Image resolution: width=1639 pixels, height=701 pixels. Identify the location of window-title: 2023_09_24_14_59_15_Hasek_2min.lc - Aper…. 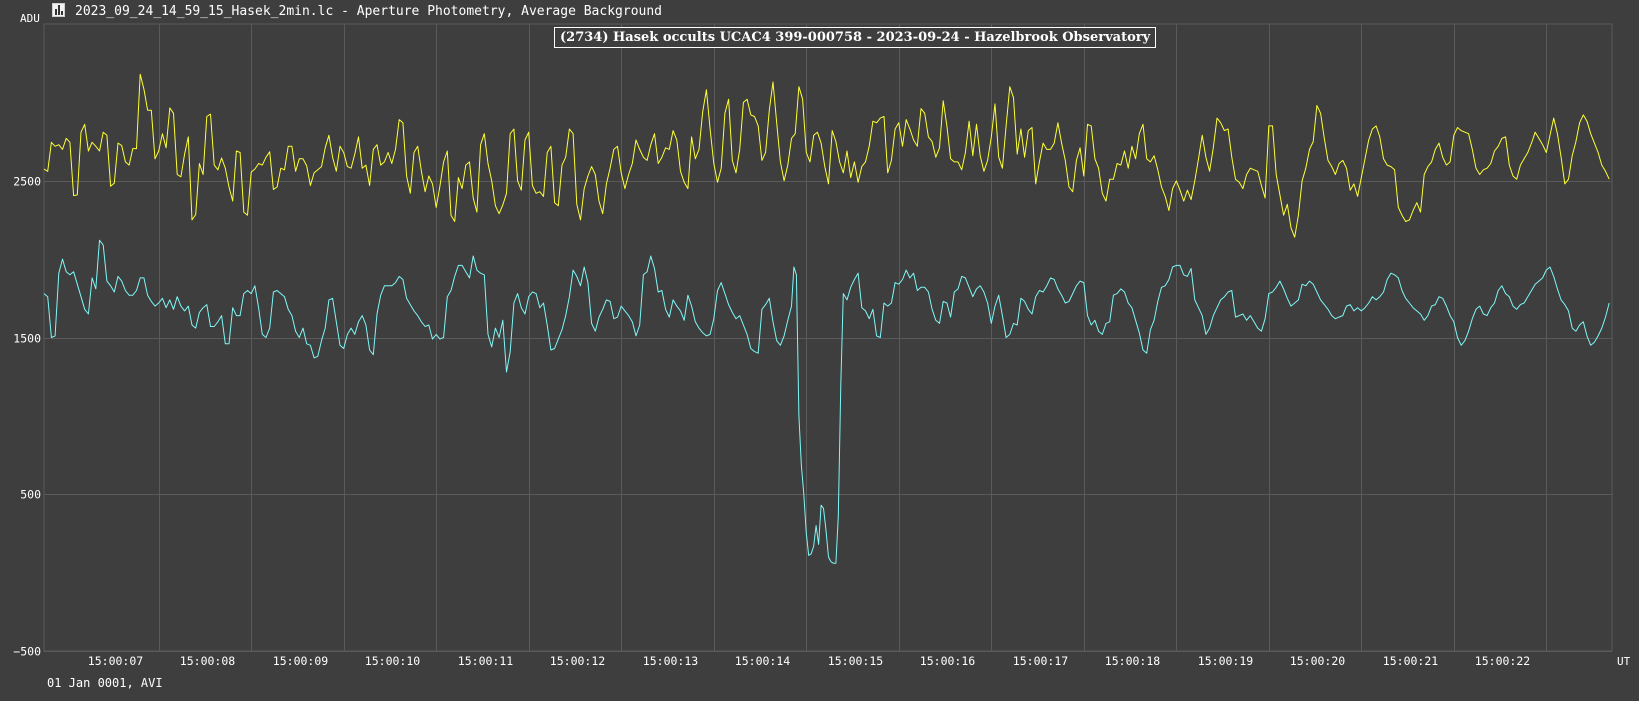
(368, 11).